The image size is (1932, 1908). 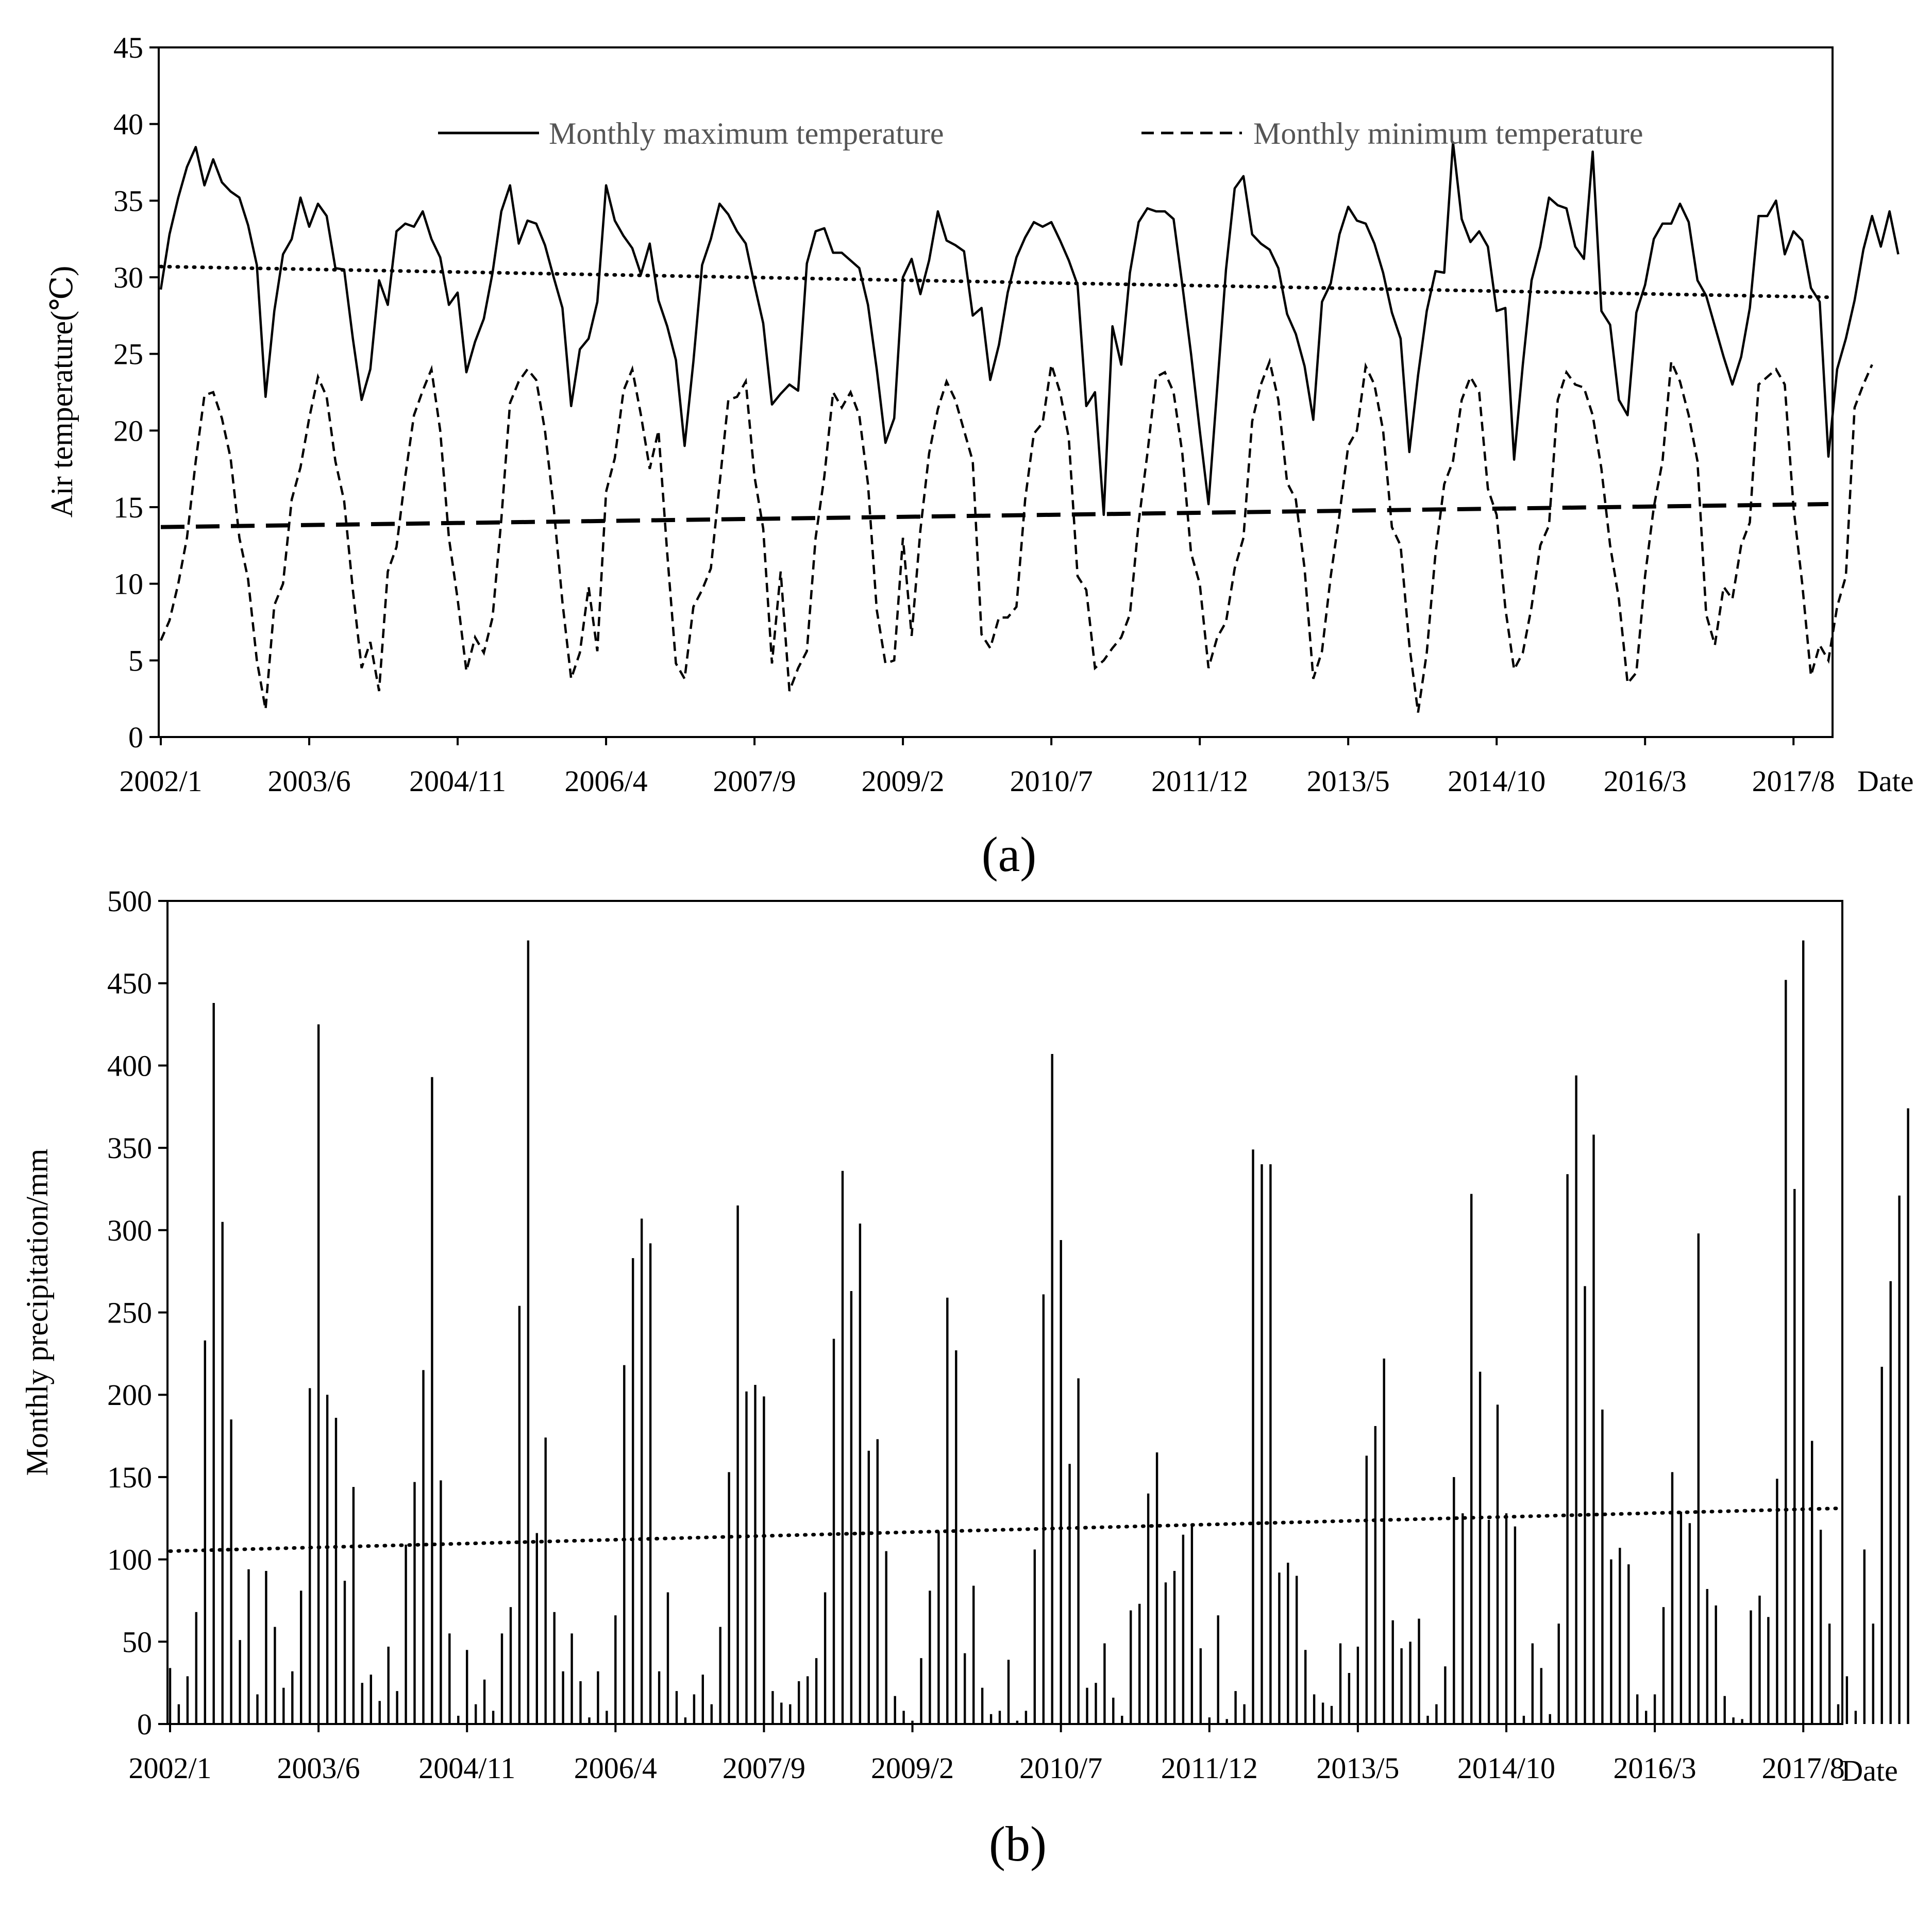 What do you see at coordinates (994, 281) in the screenshot?
I see `max-temperature-trend-line` at bounding box center [994, 281].